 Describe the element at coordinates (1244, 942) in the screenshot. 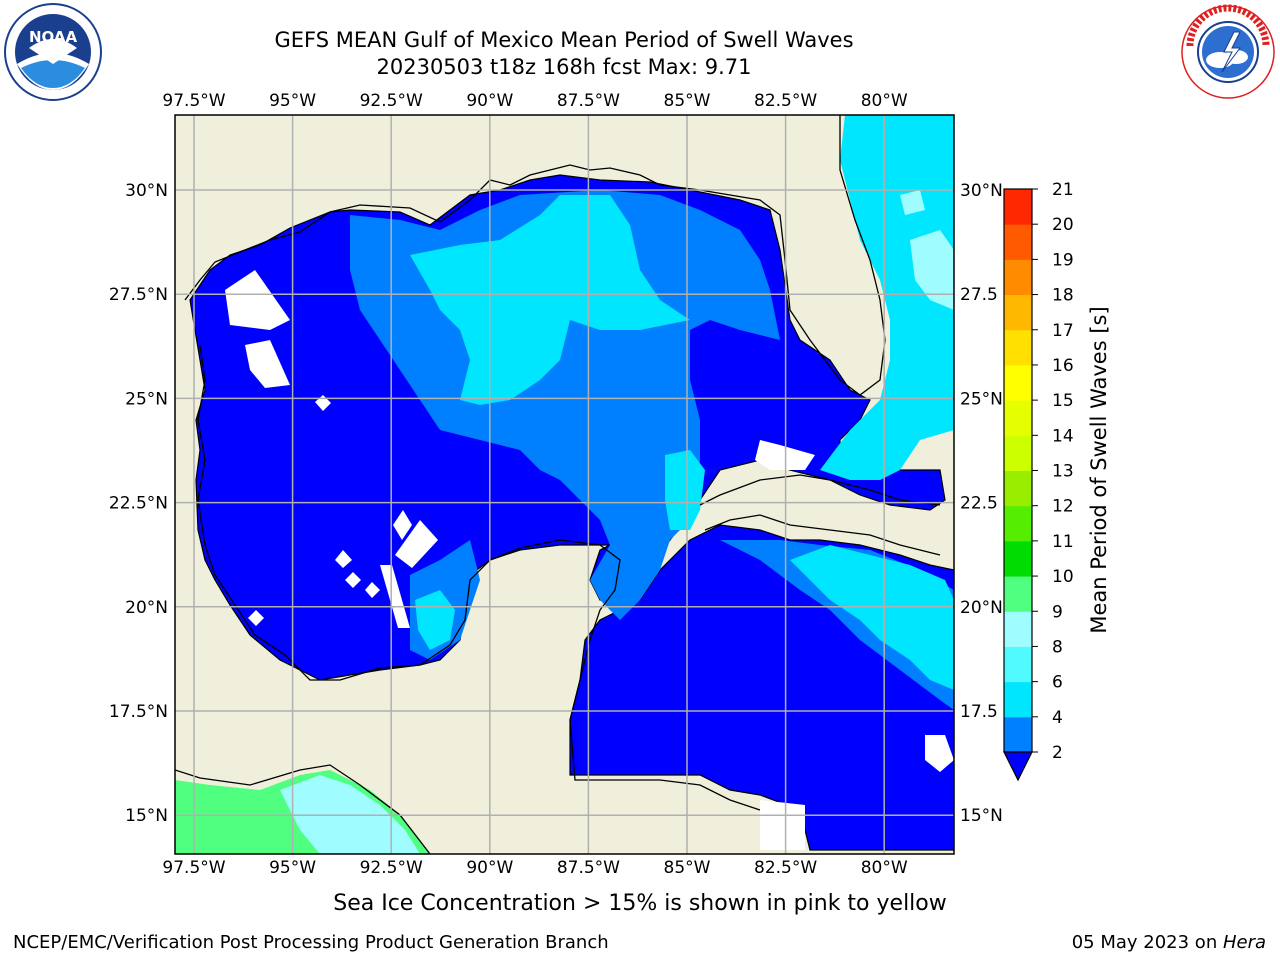

I see `footer-host: Hera` at that location.